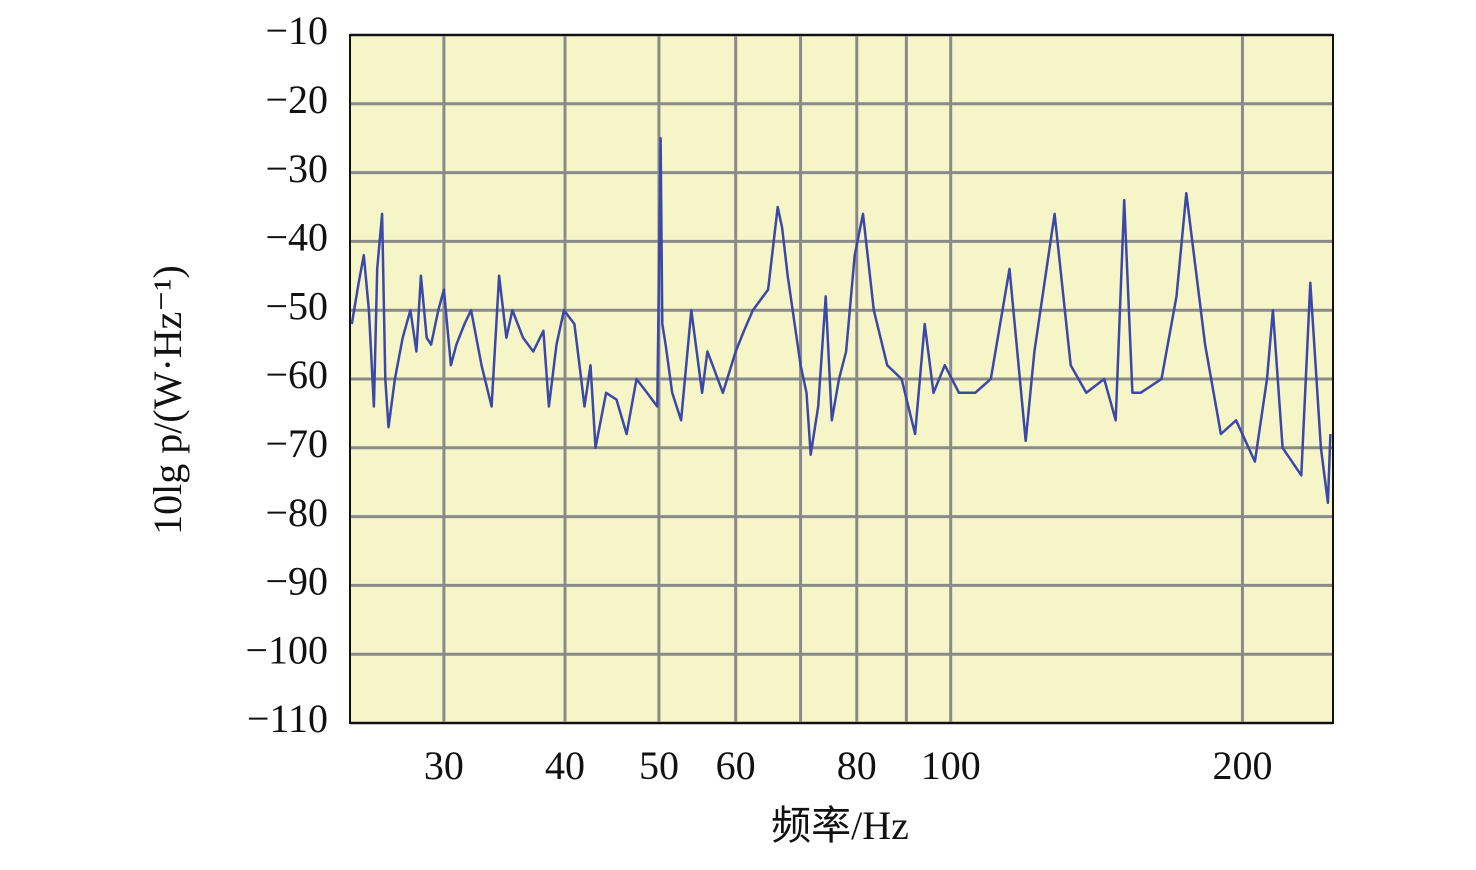 The image size is (1476, 870). Describe the element at coordinates (736, 765) in the screenshot. I see `x-tick-label: 60` at that location.